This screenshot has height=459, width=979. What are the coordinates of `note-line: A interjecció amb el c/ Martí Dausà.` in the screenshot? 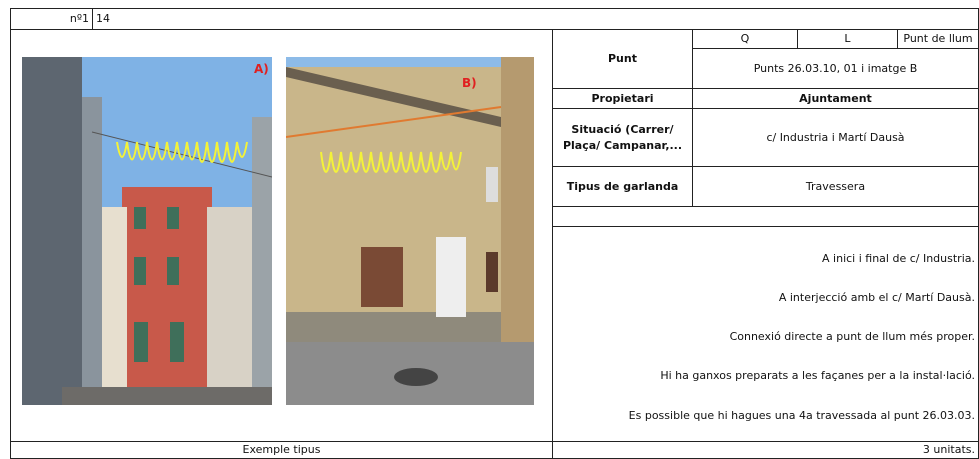 It's located at (876, 298).